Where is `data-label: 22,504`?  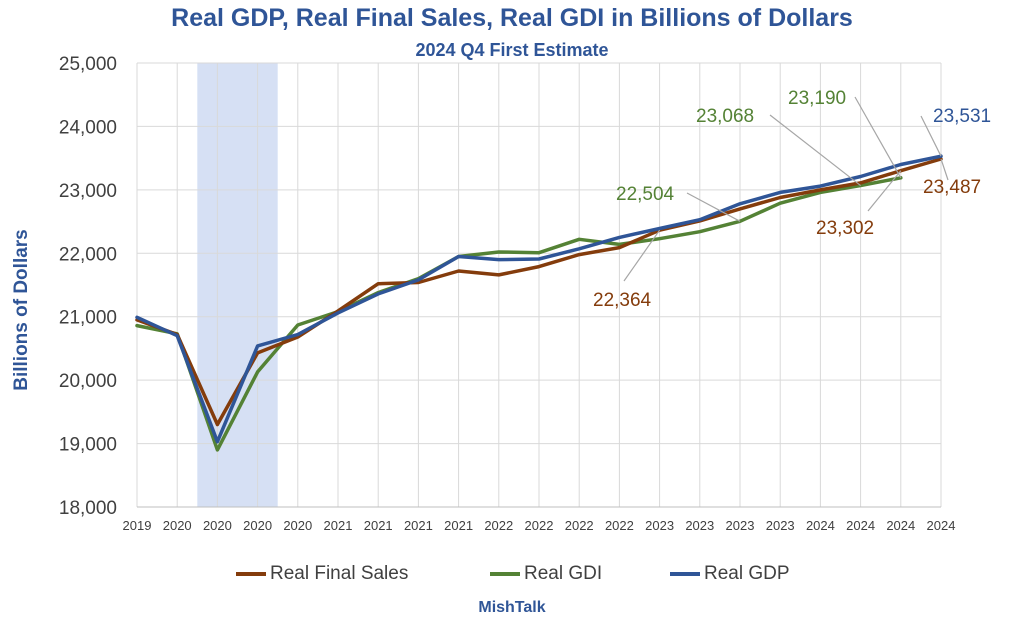 data-label: 22,504 is located at coordinates (645, 194).